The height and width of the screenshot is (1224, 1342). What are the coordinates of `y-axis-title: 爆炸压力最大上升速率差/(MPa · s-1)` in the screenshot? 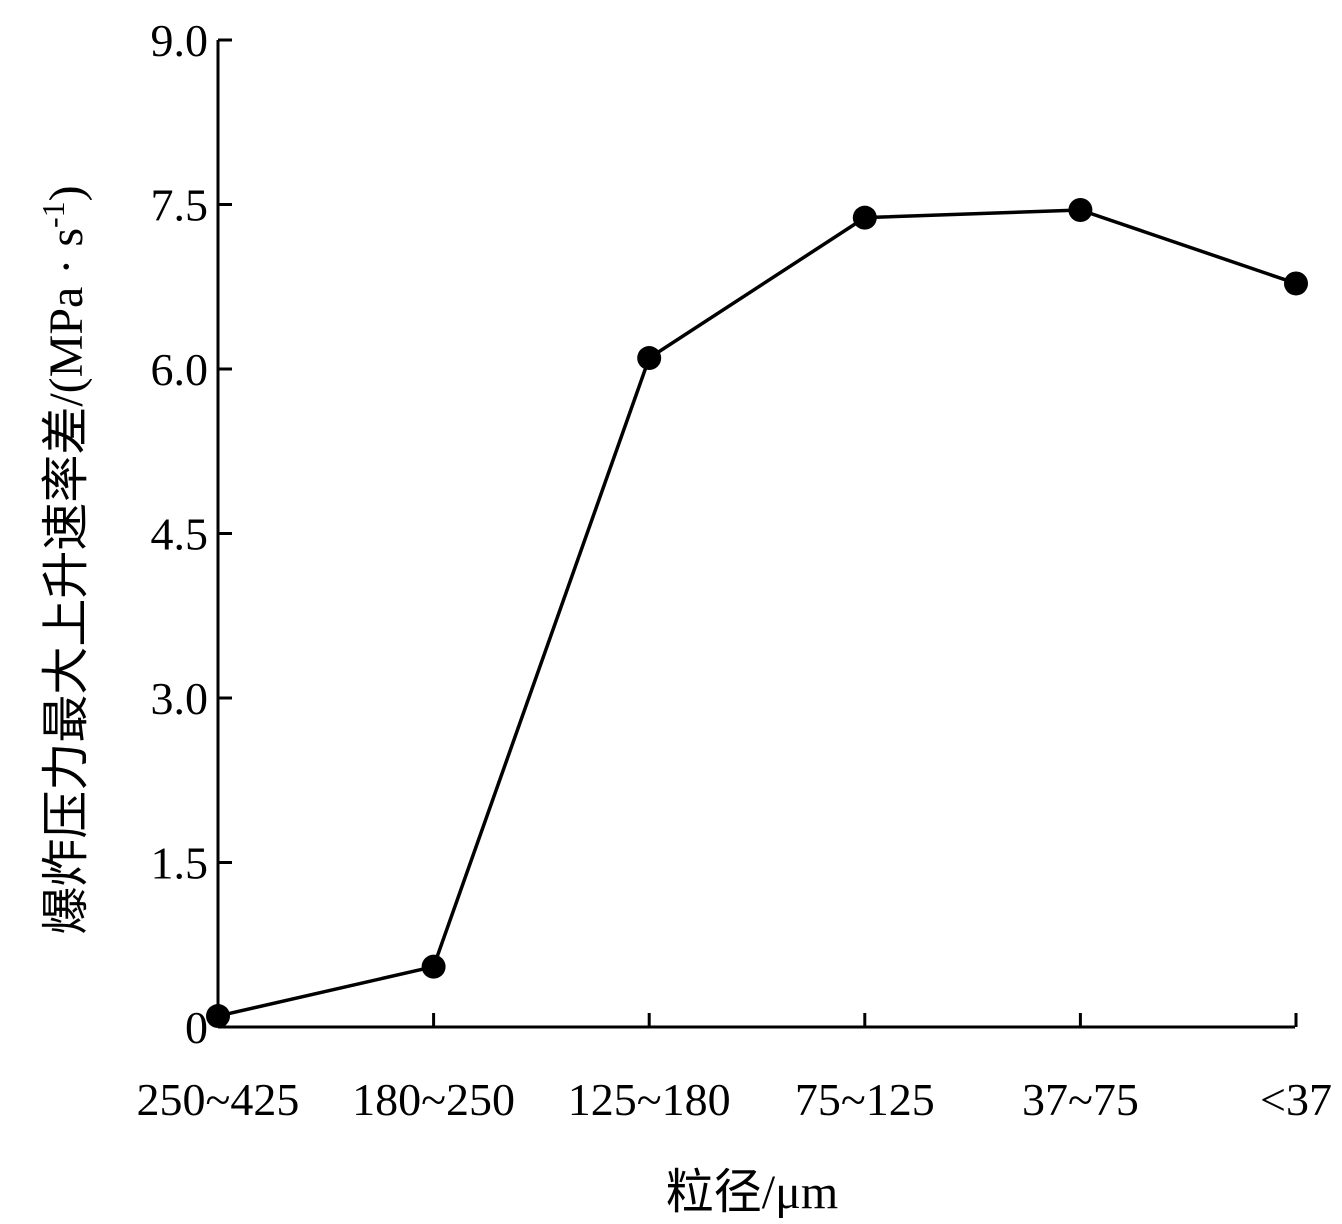 It's located at (64, 559).